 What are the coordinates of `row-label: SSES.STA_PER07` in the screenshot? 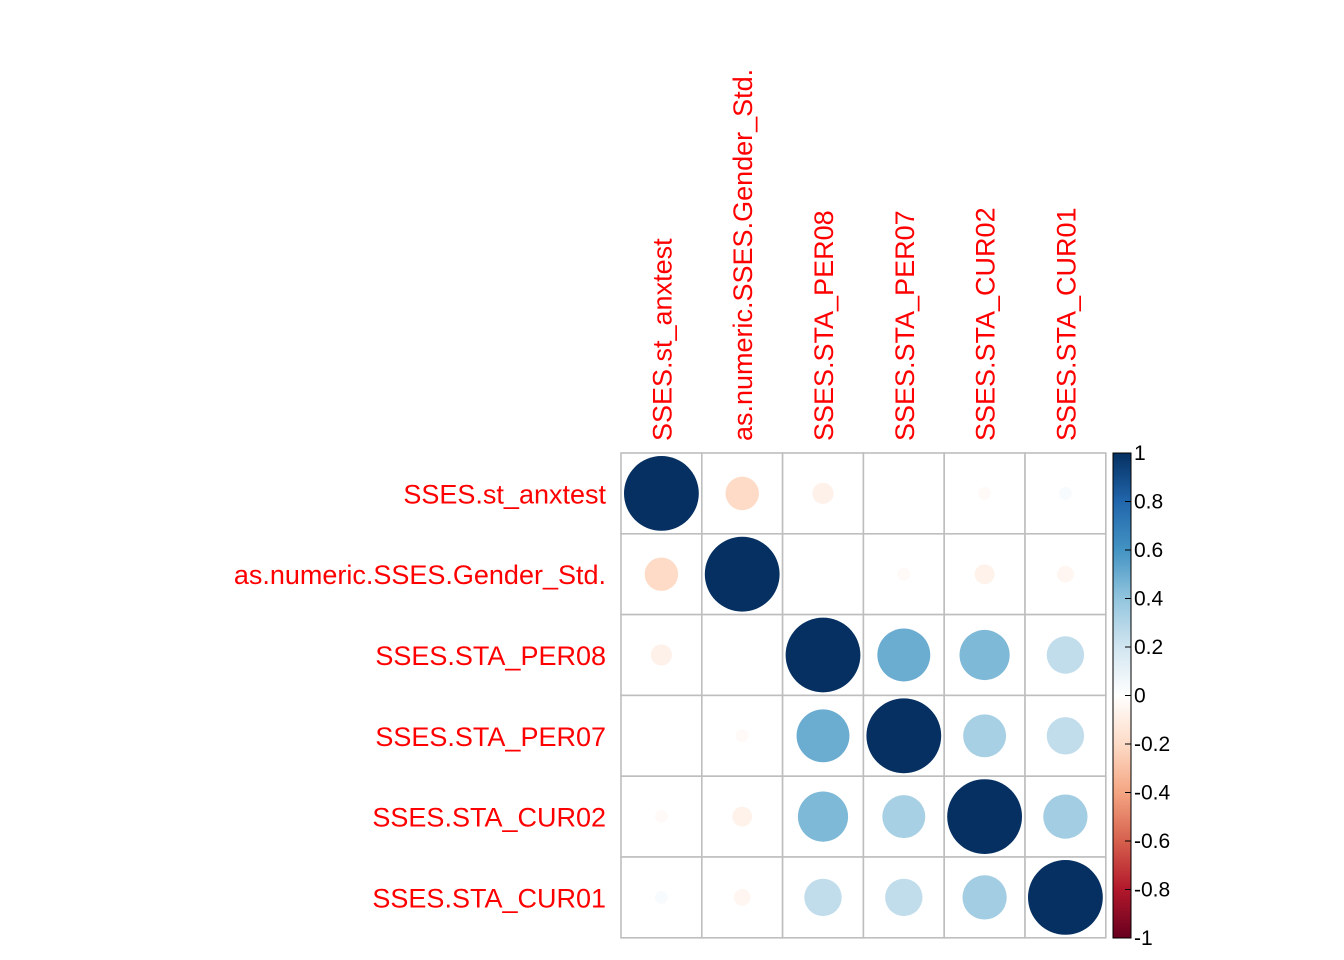 It's located at (490, 737).